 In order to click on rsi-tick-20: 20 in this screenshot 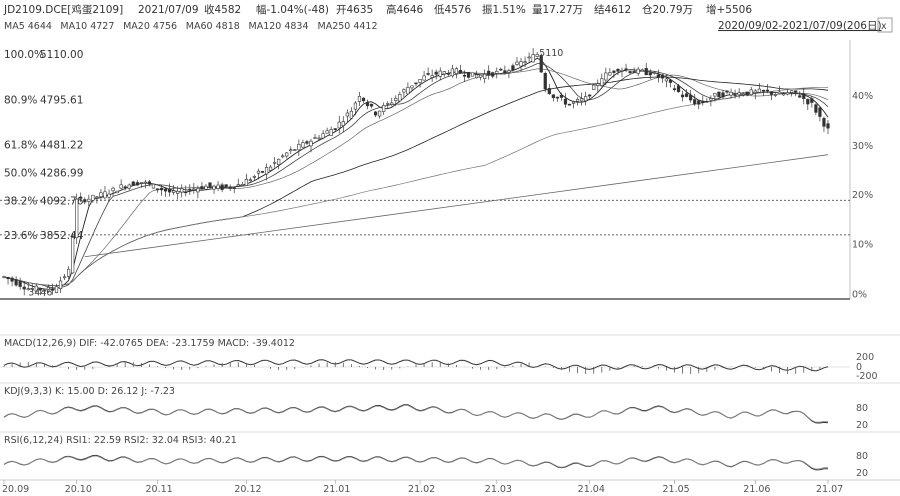, I will do `click(862, 473)`.